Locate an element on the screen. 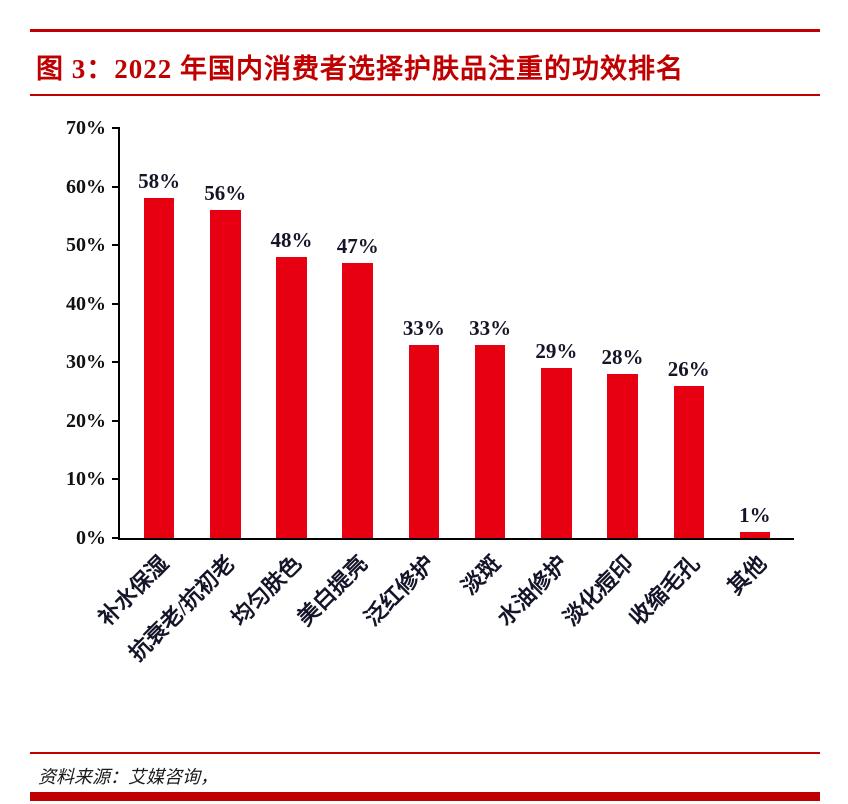  x-label-slot: 淡斑 is located at coordinates (489, 642).